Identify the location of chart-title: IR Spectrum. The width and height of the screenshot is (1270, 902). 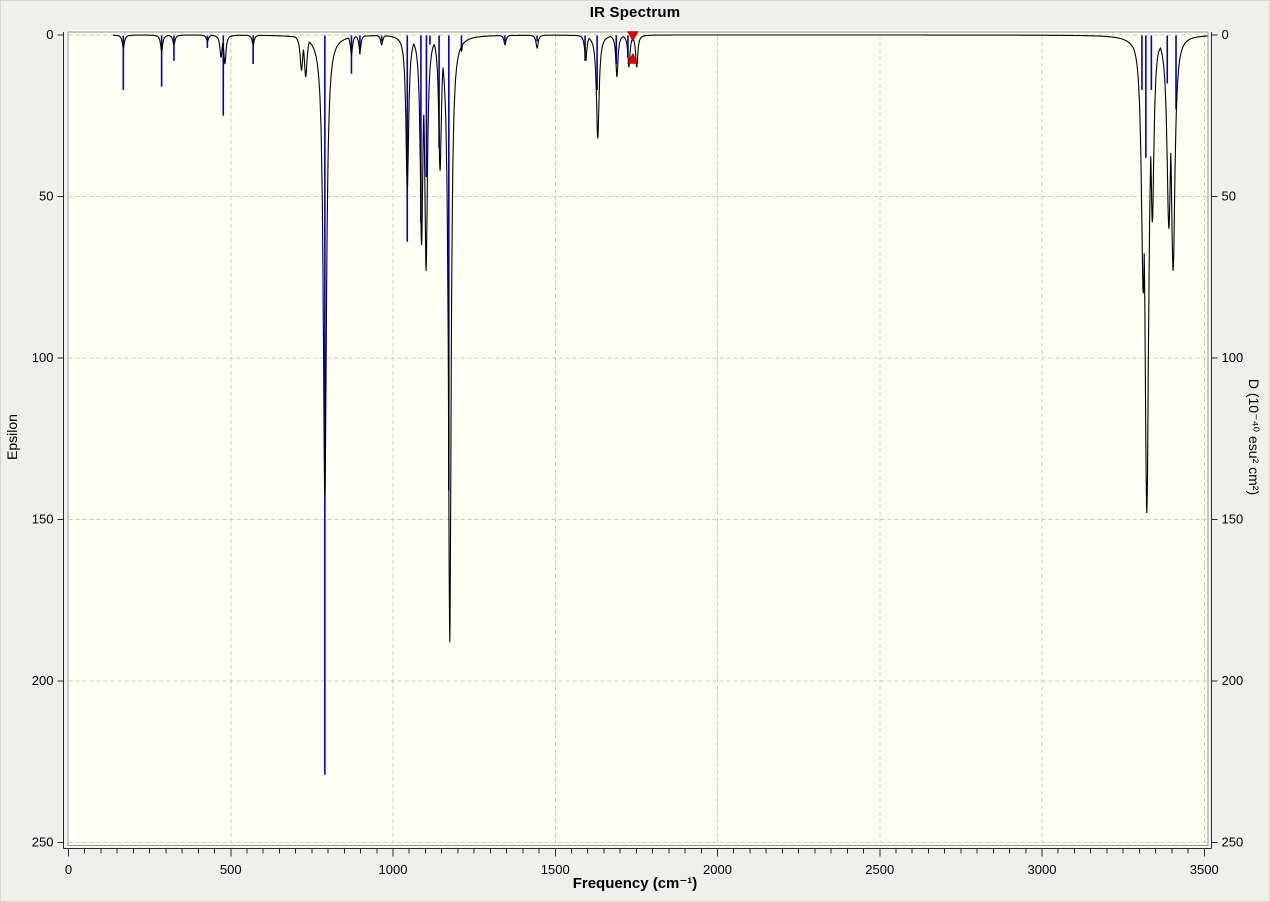
(635, 12).